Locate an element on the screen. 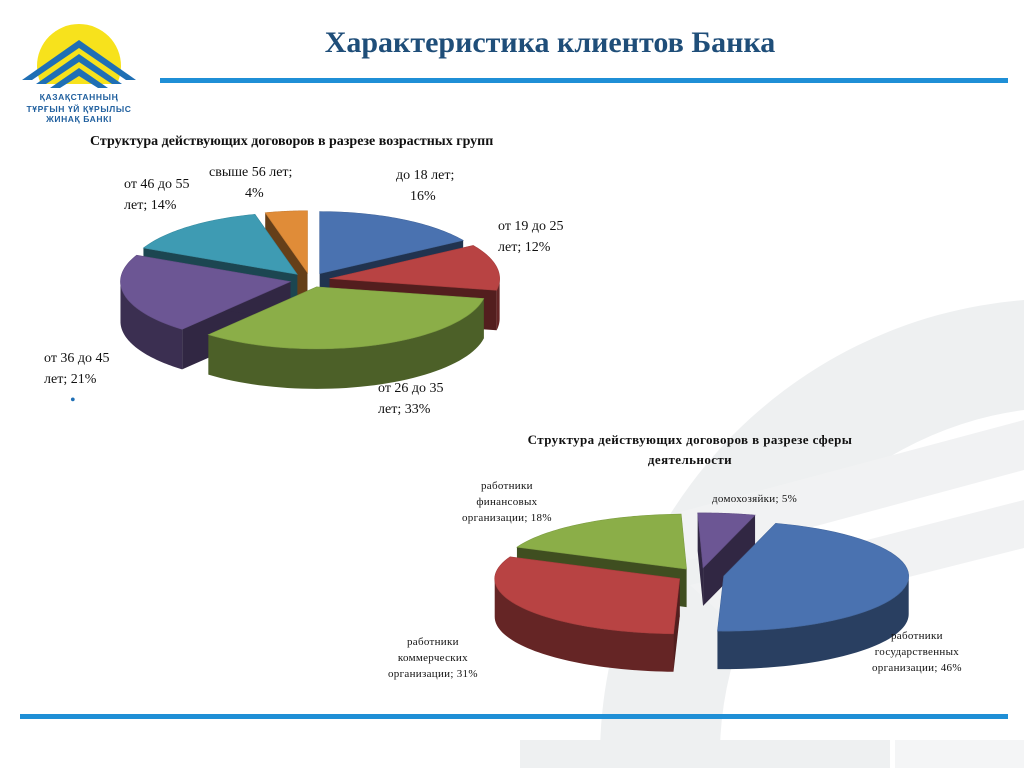  chart1-label-0-line2: 16% is located at coordinates (423, 196).